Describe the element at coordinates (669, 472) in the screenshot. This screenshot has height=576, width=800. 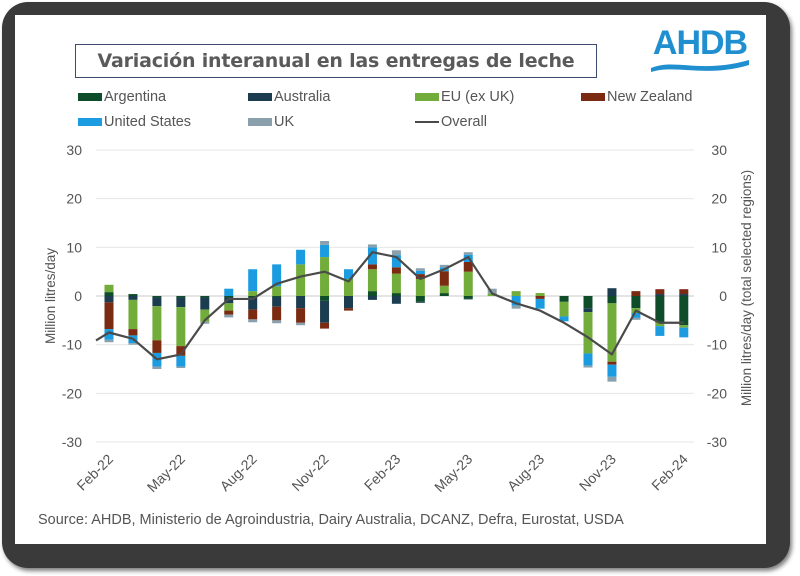
I see `x-tick-label: Feb-24` at that location.